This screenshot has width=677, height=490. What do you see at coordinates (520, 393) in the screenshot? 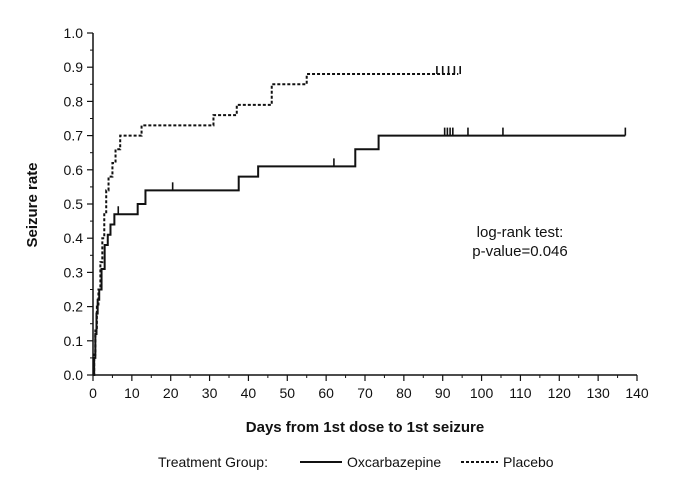
I see `x-tick-label: 110` at bounding box center [520, 393].